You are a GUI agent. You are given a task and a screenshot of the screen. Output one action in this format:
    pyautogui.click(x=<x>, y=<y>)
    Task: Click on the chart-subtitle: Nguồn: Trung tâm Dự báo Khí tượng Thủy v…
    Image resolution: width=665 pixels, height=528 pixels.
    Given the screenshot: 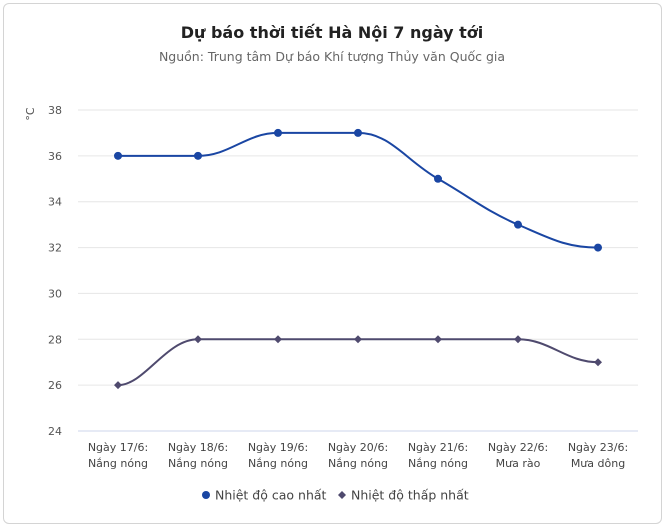 What is the action you would take?
    pyautogui.click(x=332, y=56)
    